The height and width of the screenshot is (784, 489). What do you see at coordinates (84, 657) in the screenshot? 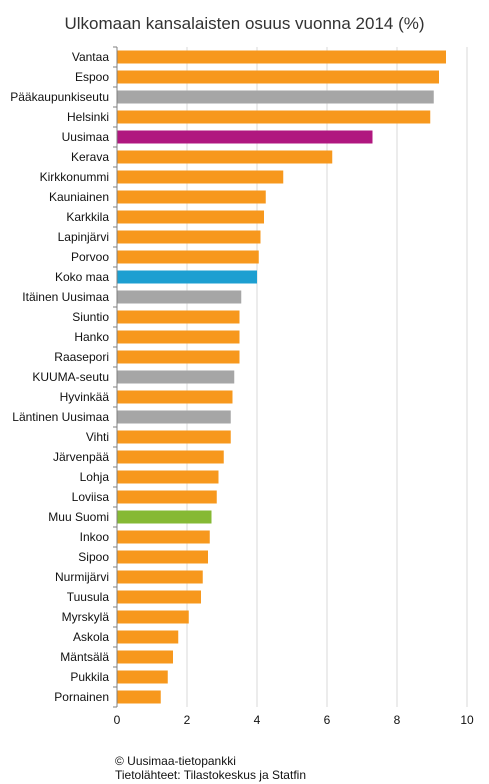
I see `category-label: Mäntsälä` at bounding box center [84, 657].